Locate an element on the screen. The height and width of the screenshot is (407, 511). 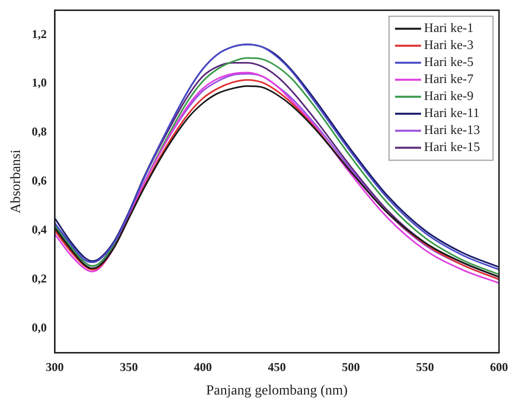
legend-label: Hari ke-1 is located at coordinates (449, 28).